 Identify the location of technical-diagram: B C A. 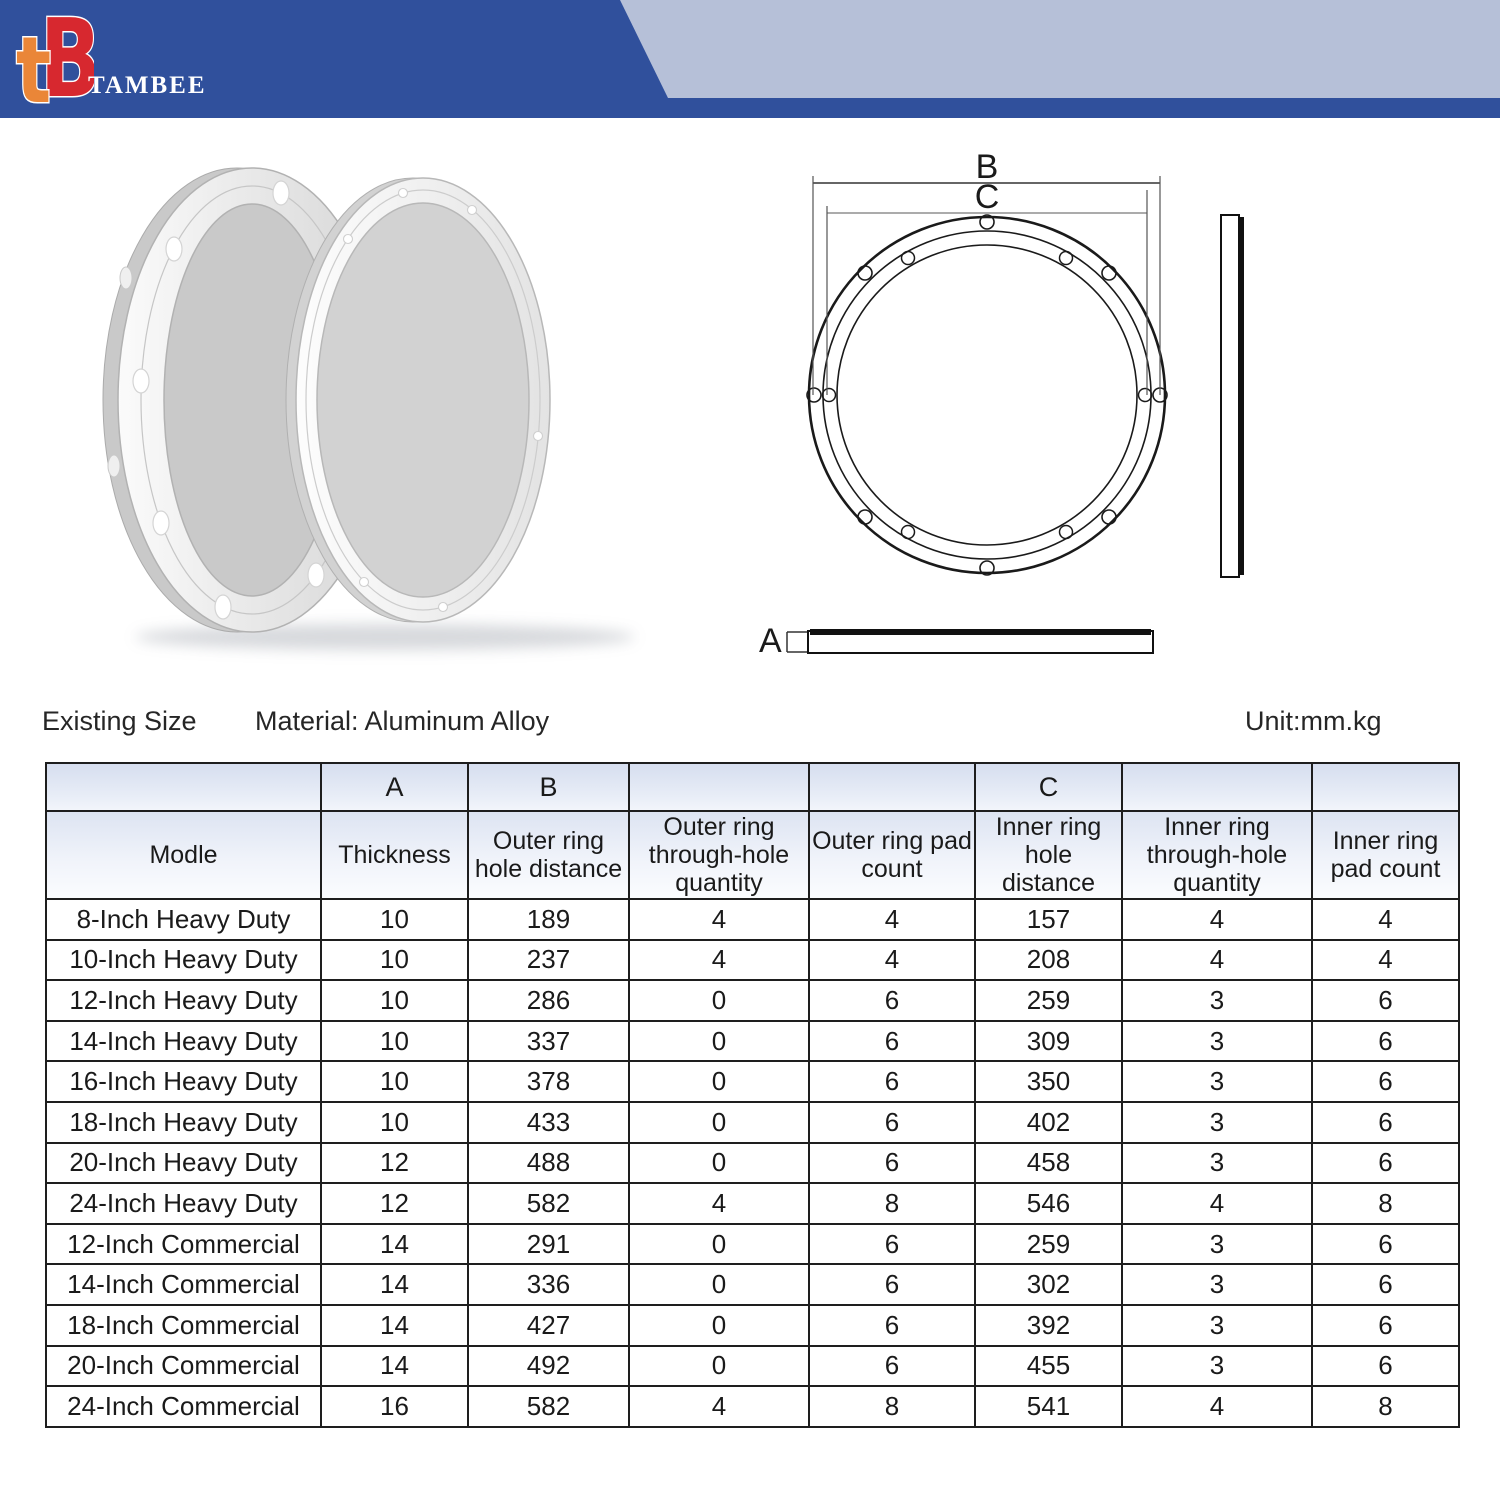
(1001, 404).